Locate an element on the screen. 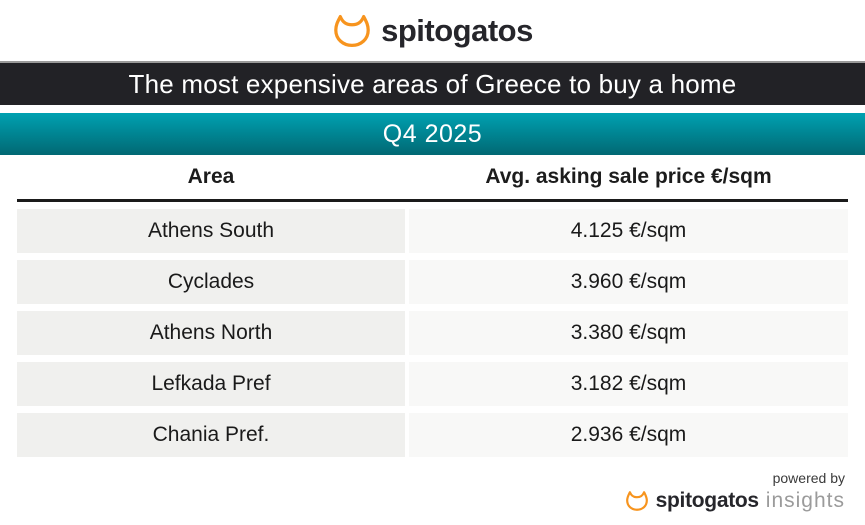 This screenshot has width=865, height=525. footer-logo: spitogatos insights is located at coordinates (422, 501).